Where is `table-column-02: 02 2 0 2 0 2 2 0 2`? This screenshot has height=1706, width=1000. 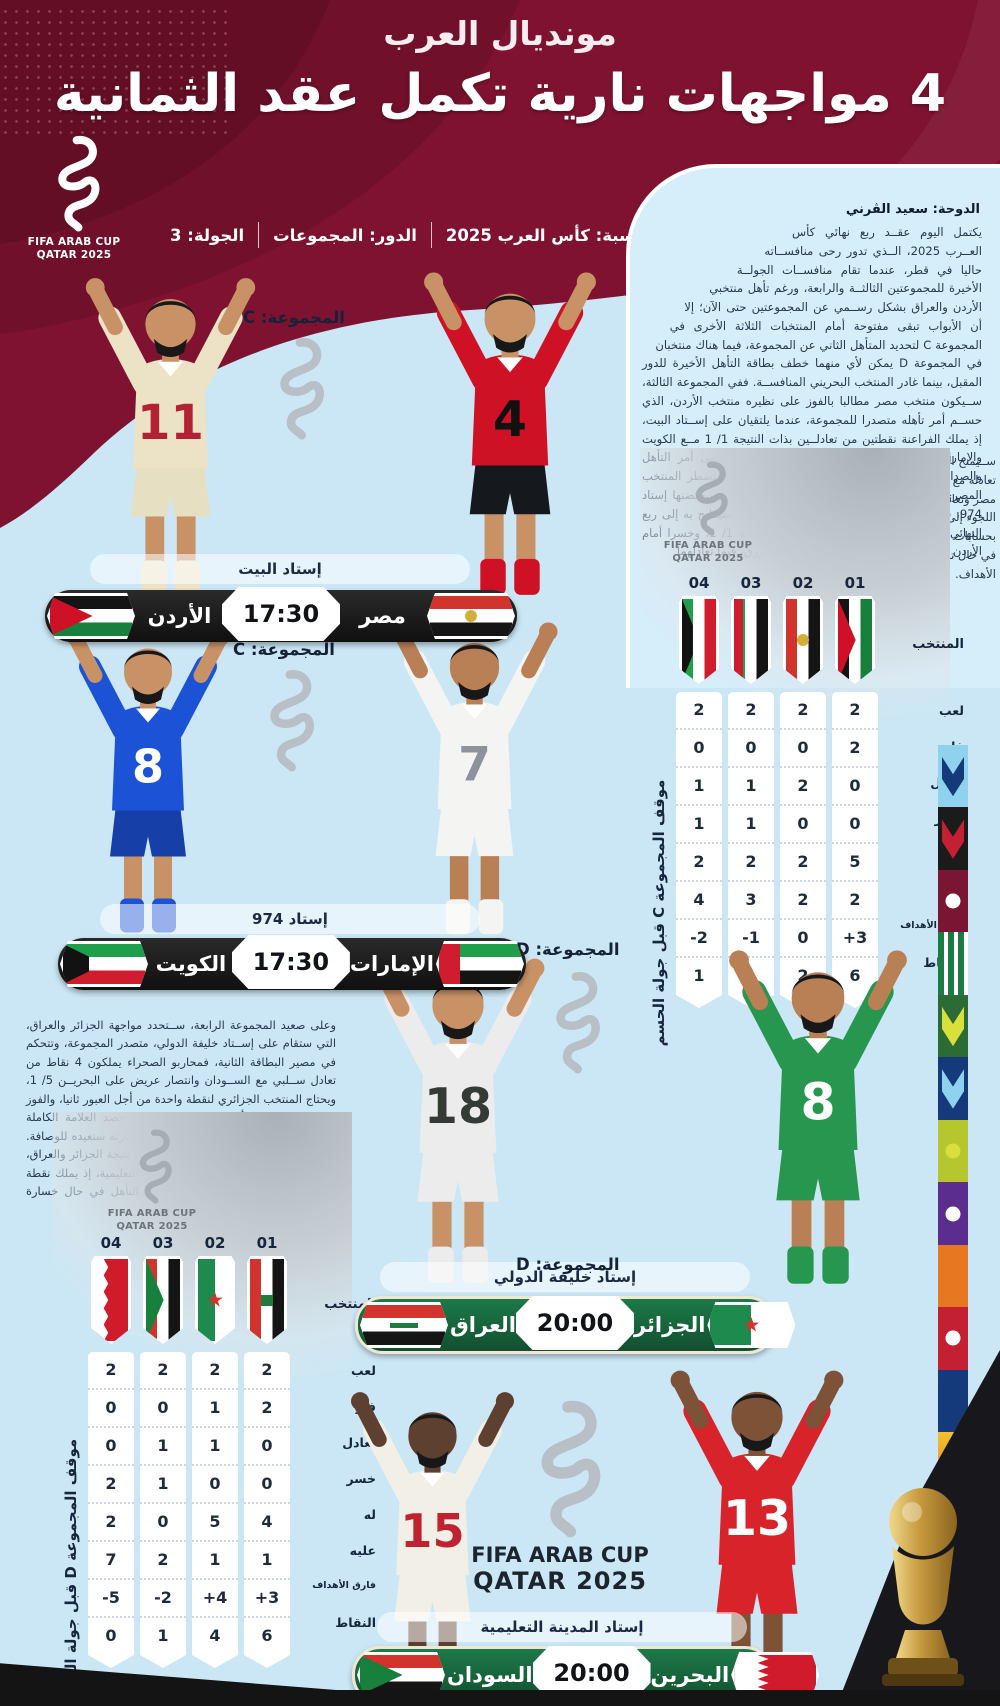
table-column-02: 02 2 0 2 0 2 2 0 2 is located at coordinates (803, 791).